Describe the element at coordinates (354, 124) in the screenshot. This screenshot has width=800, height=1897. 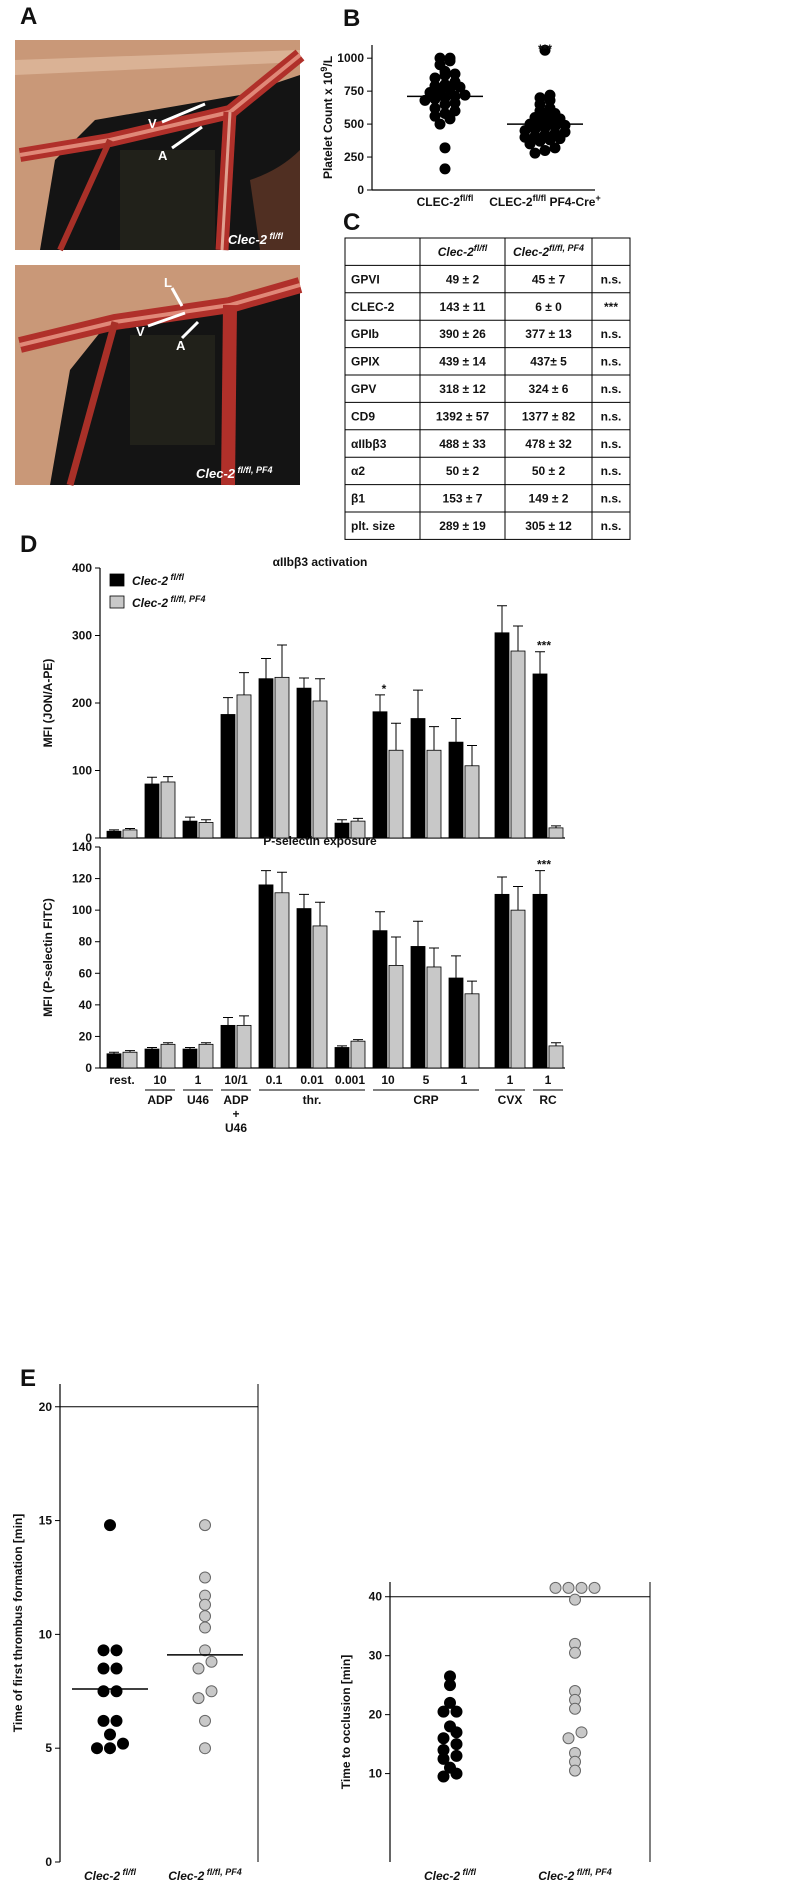
I see `y-tick-label: 500` at that location.